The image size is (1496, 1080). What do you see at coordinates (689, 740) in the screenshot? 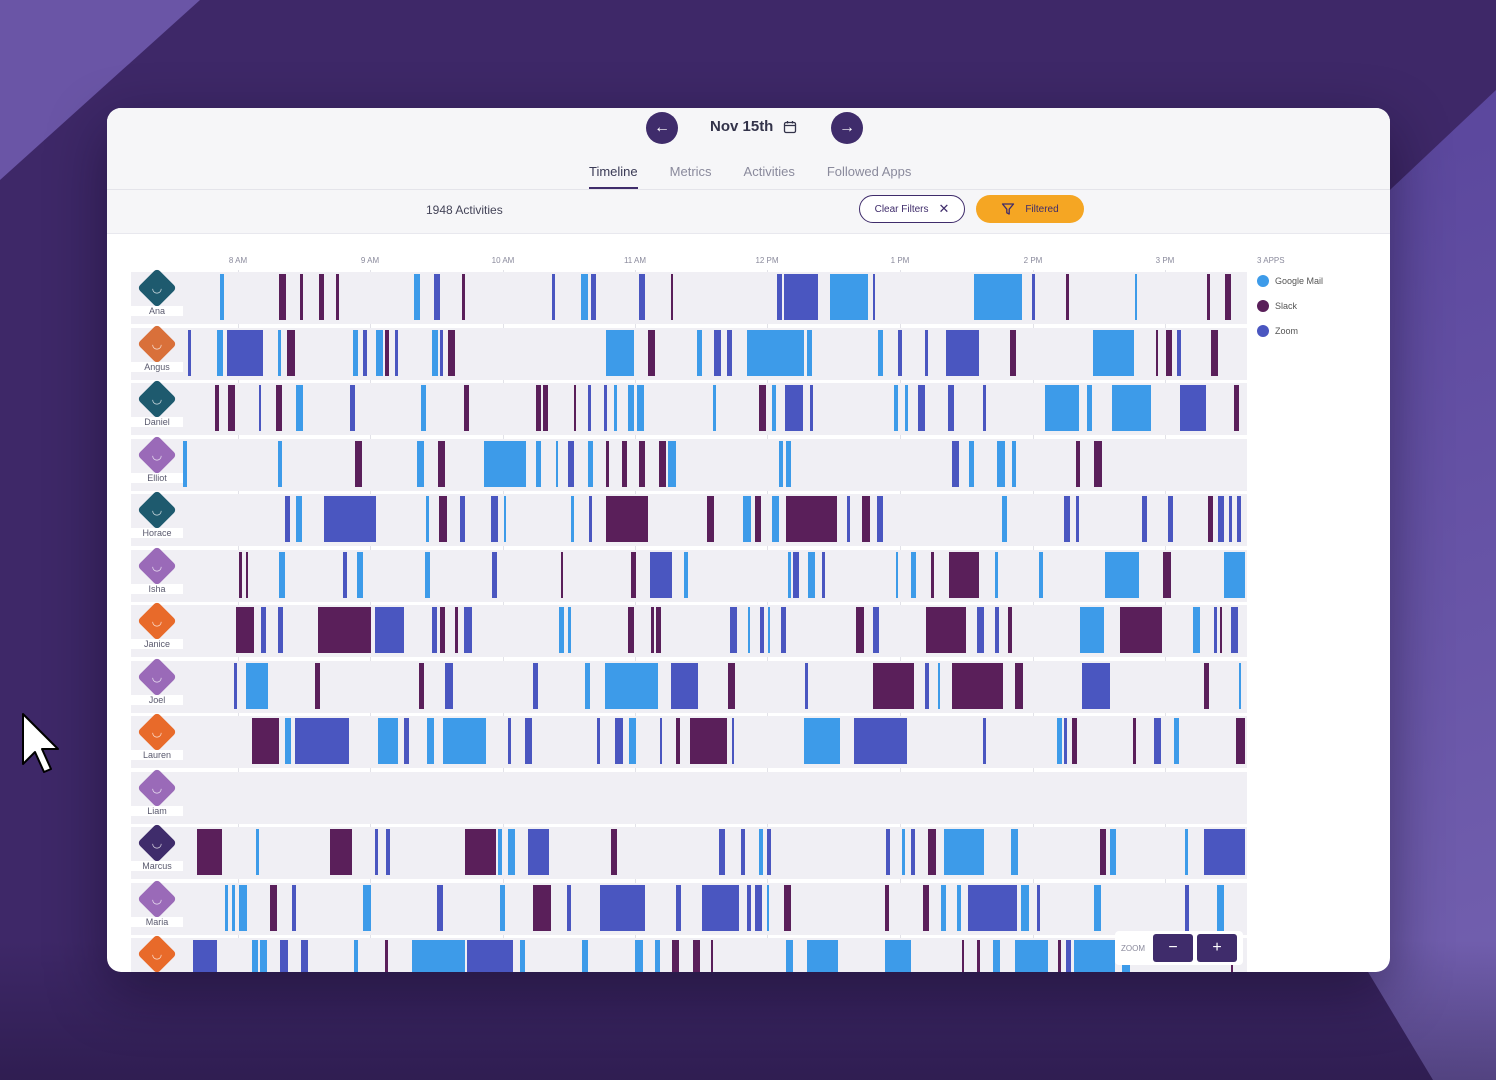
I see `user-row: ◡ Lauren` at bounding box center [689, 740].